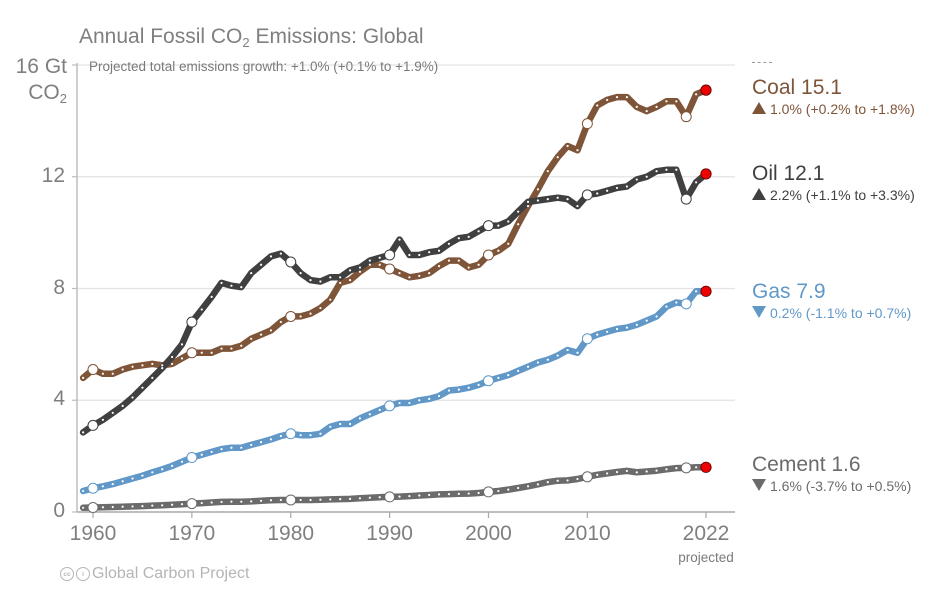 The height and width of the screenshot is (594, 950). What do you see at coordinates (706, 557) in the screenshot?
I see `x-projected-label: projected` at bounding box center [706, 557].